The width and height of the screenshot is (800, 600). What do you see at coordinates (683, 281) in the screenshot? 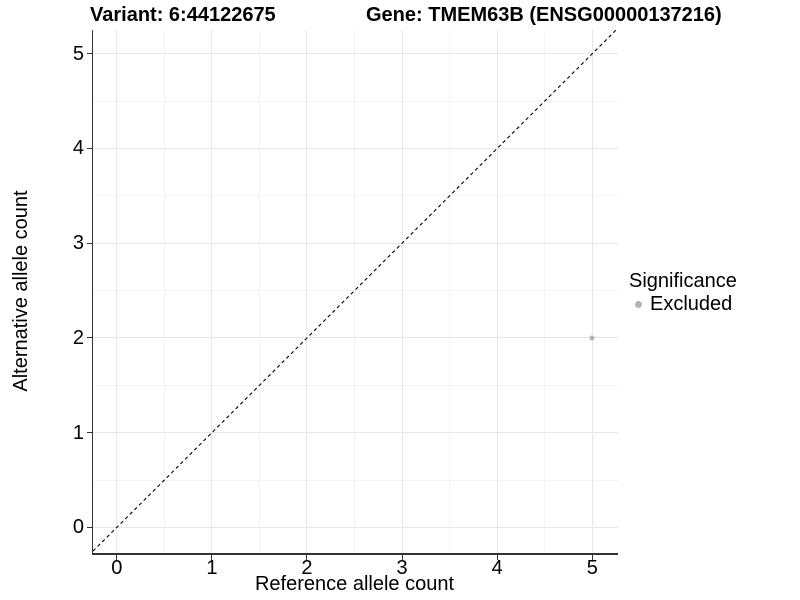
I see `legend-title: Significance` at bounding box center [683, 281].